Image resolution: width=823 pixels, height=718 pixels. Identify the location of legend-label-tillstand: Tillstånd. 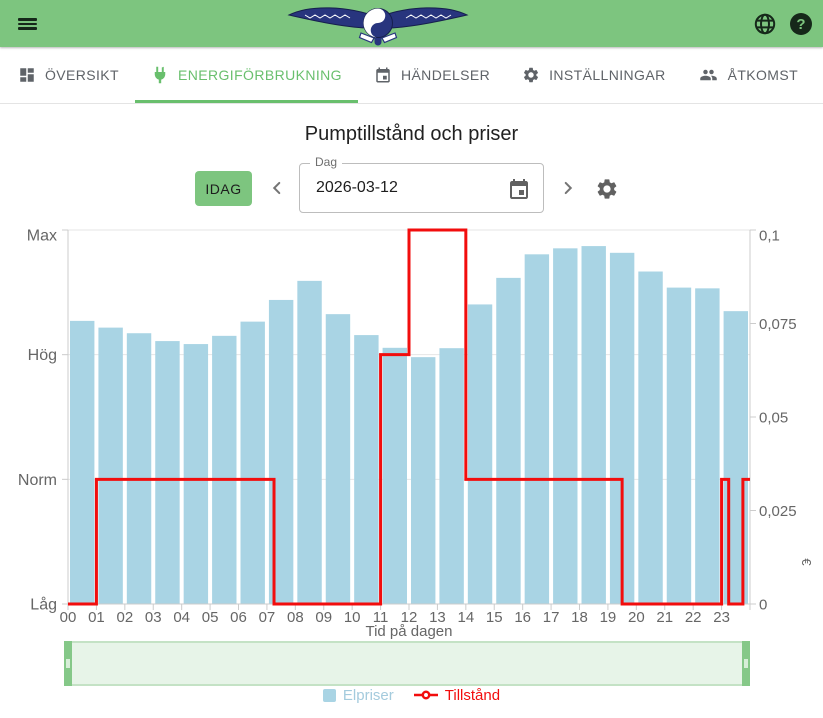
(472, 695).